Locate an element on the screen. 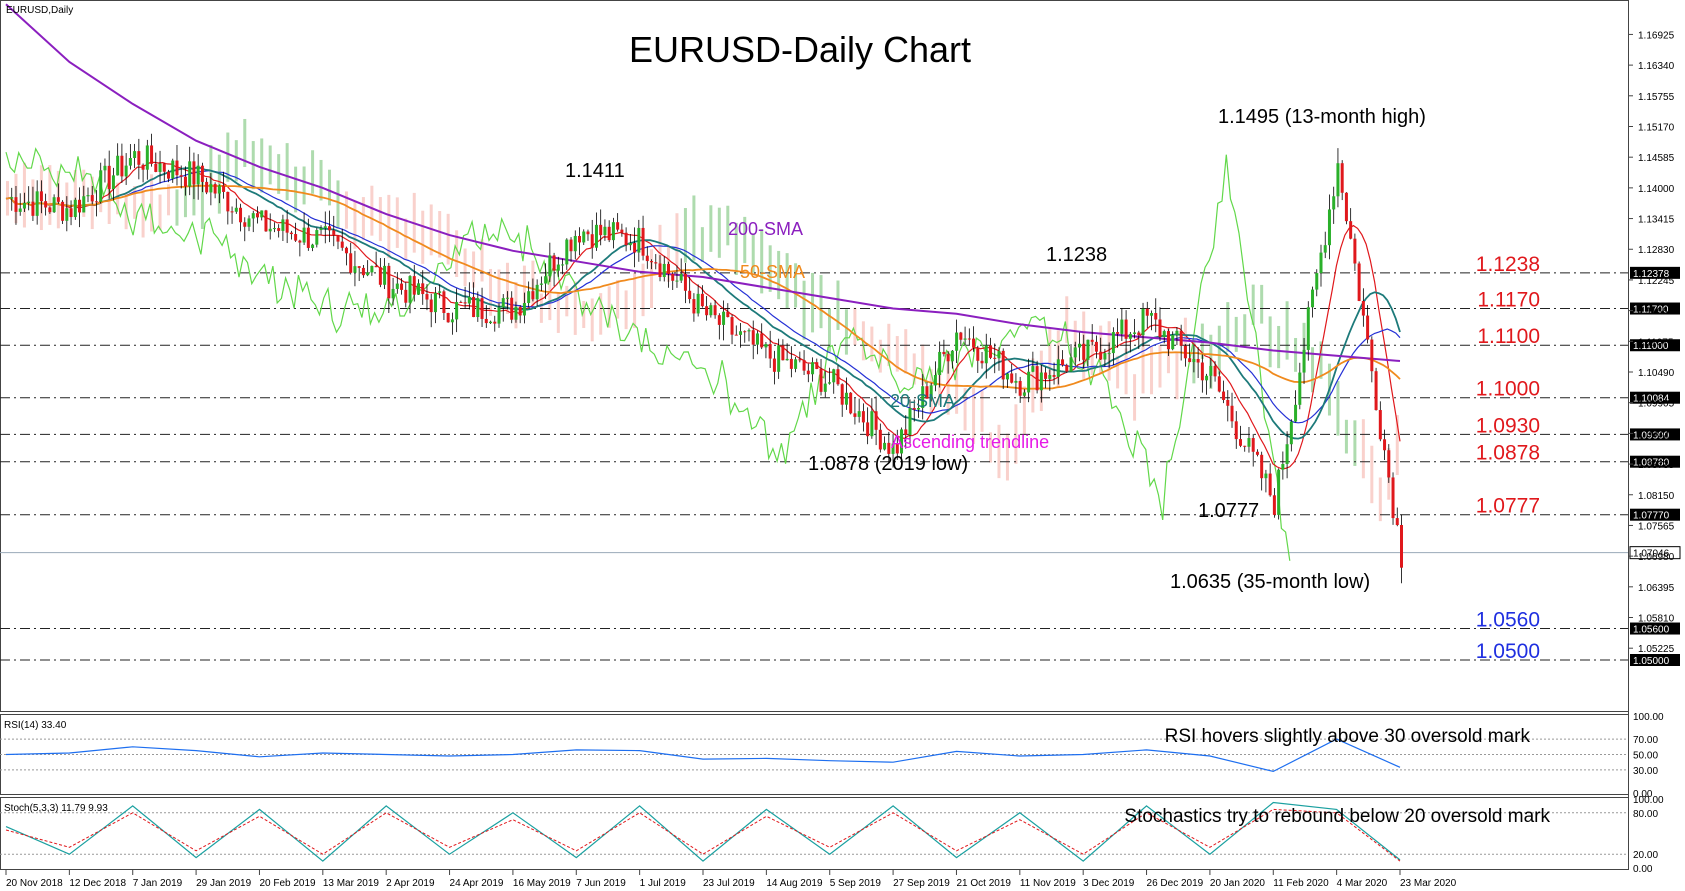  level-label: 1.1238 is located at coordinates (1508, 264).